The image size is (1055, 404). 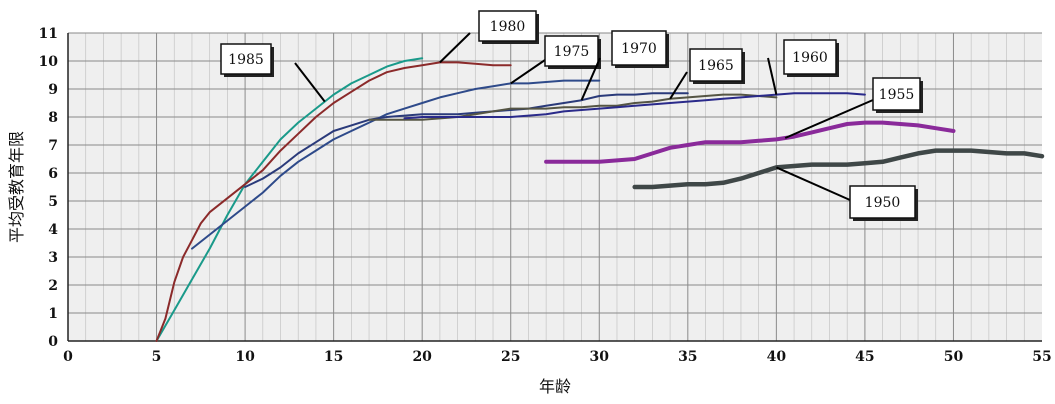 What do you see at coordinates (53, 174) in the screenshot?
I see `y-tick-label: 6` at bounding box center [53, 174].